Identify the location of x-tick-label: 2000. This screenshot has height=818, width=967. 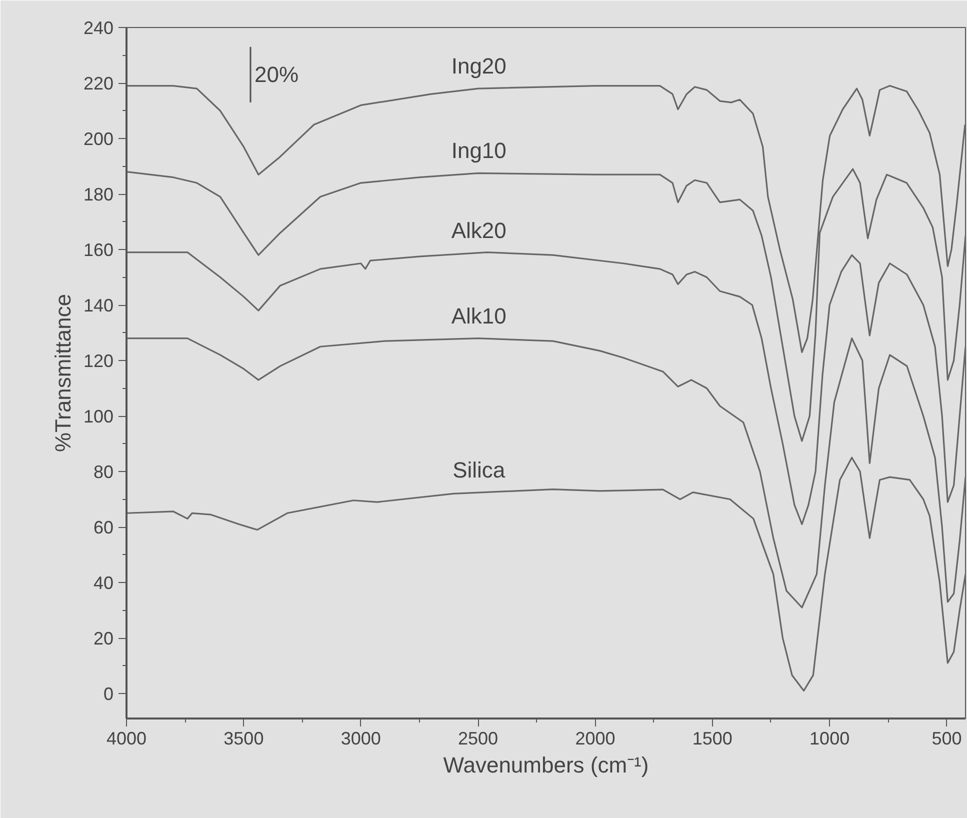
(595, 738).